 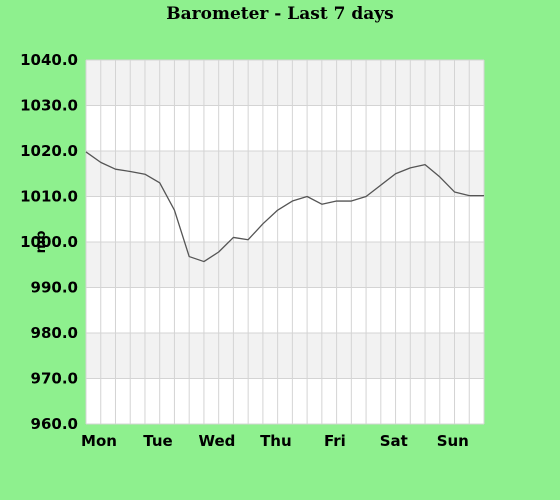 I want to click on y-tick-label: 960.0, so click(x=54, y=424).